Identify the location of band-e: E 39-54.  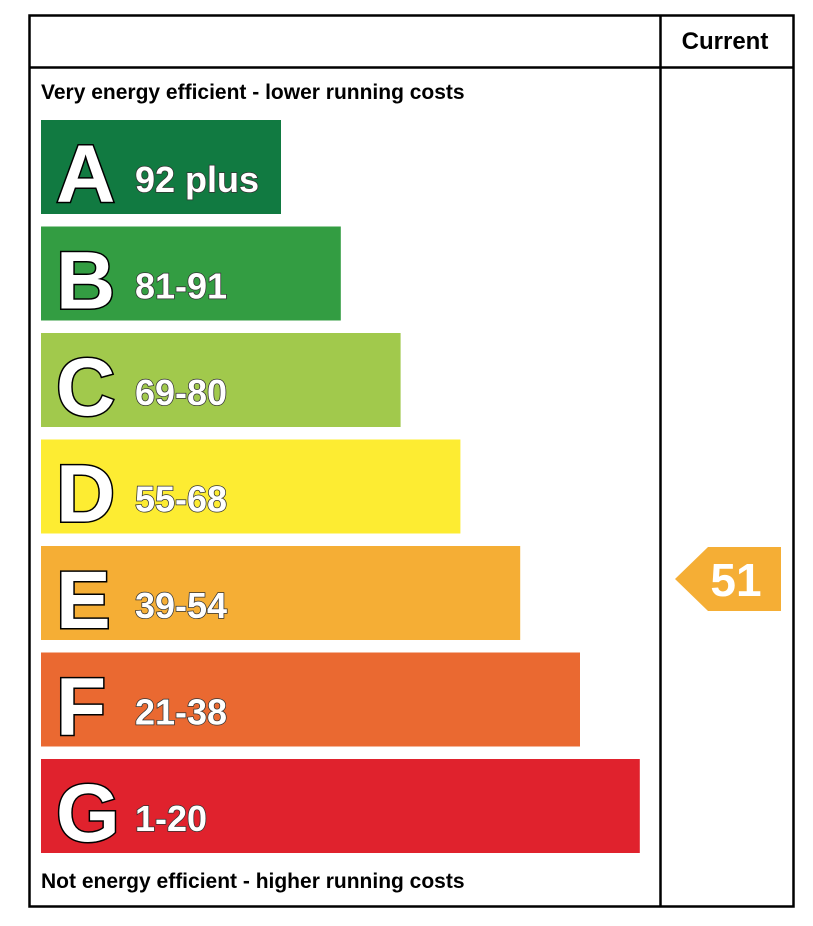
(281, 597).